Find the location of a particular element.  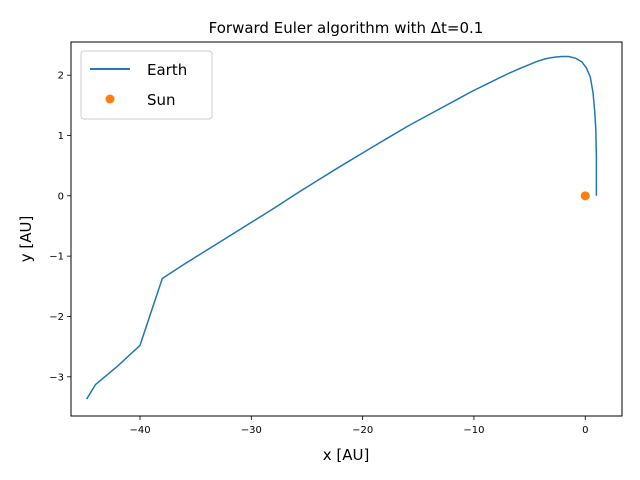

legend-sun-marker is located at coordinates (110, 99).